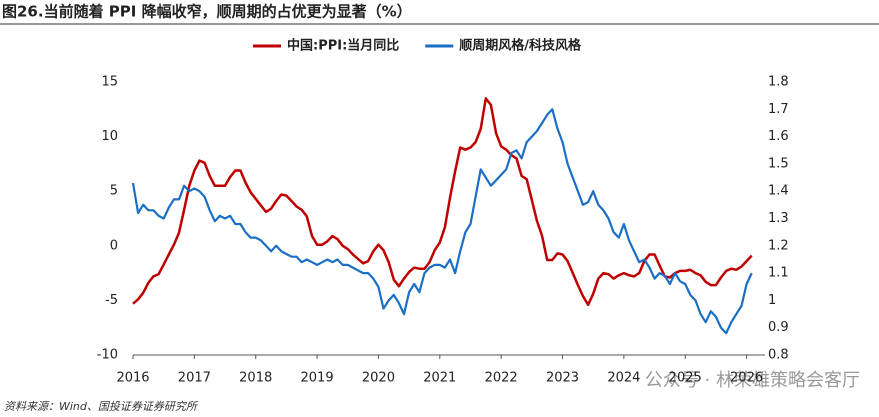  I want to click on y-tick-label: 10, so click(109, 136).